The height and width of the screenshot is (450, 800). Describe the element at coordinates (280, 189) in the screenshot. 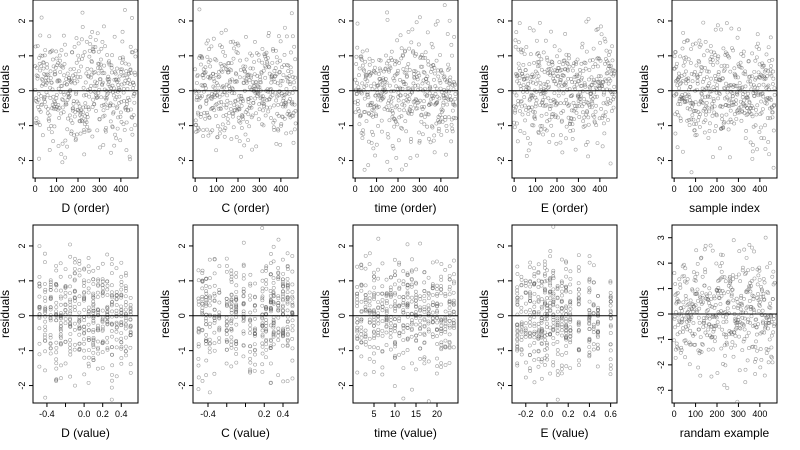

I see `x-tick-label: 400` at that location.